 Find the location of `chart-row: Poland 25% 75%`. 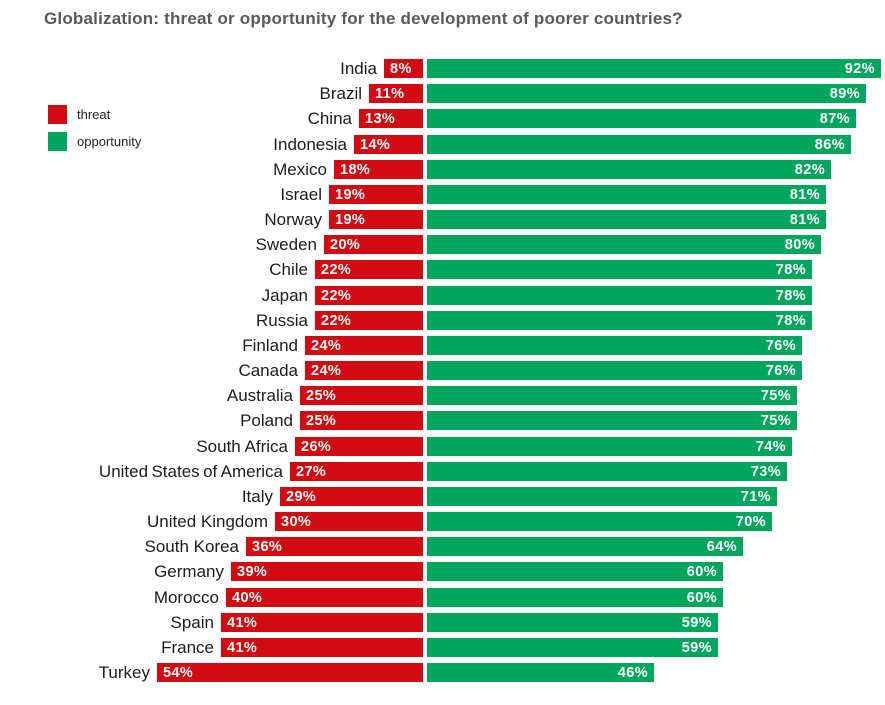

chart-row: Poland 25% 75% is located at coordinates (442, 421).